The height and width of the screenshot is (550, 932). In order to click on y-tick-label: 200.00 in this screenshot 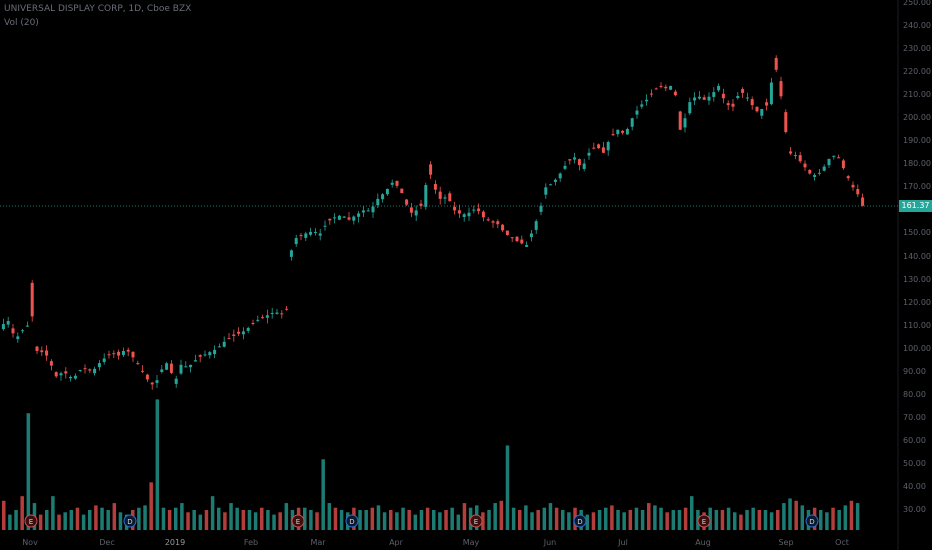, I will do `click(917, 118)`.